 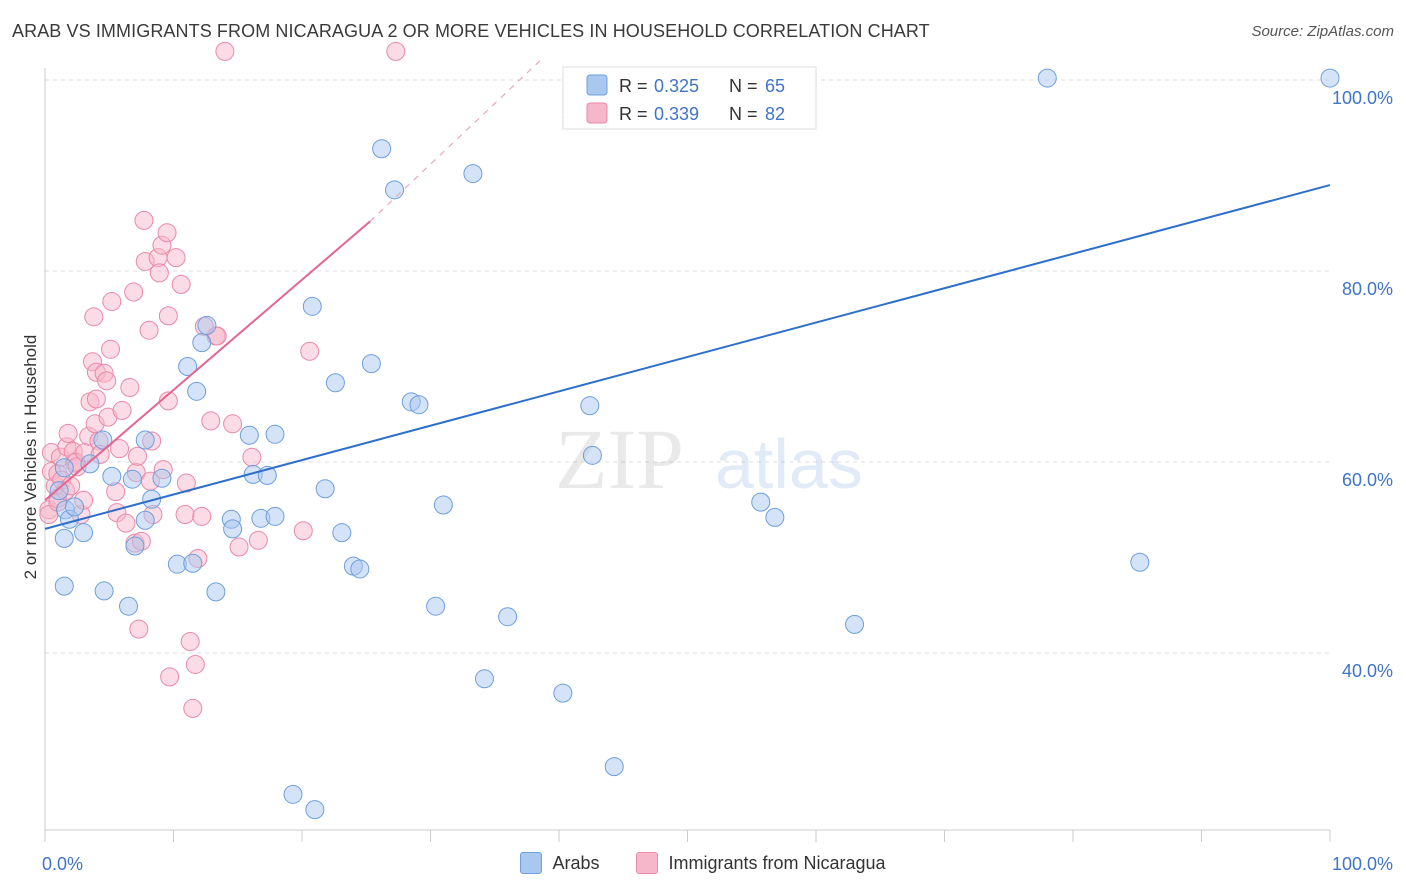 I want to click on legend-label-arabs: Arabs, so click(x=576, y=862).